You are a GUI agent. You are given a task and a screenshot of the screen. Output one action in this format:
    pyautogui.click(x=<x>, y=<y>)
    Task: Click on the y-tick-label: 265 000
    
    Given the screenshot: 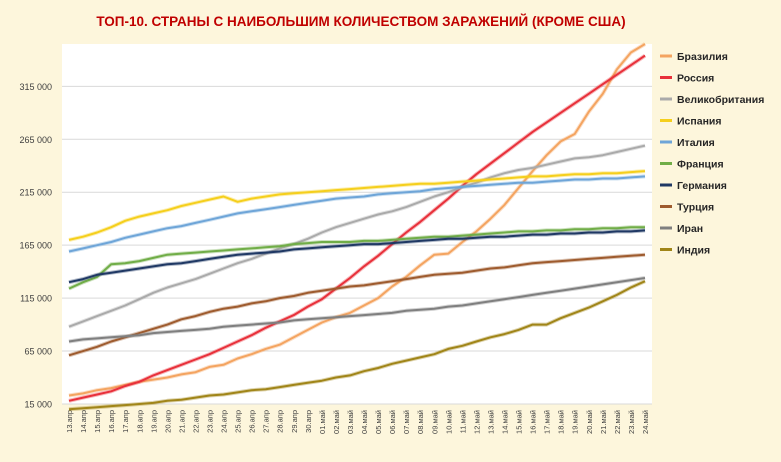 What is the action you would take?
    pyautogui.click(x=35, y=140)
    